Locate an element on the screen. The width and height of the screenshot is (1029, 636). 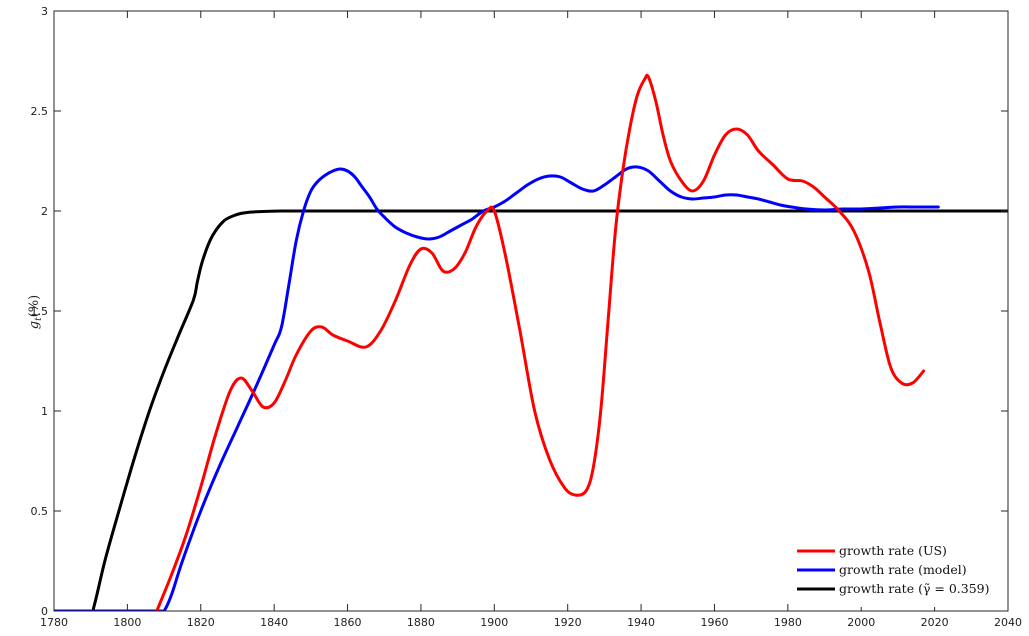
x-tick-label: 1980 is located at coordinates (788, 622).